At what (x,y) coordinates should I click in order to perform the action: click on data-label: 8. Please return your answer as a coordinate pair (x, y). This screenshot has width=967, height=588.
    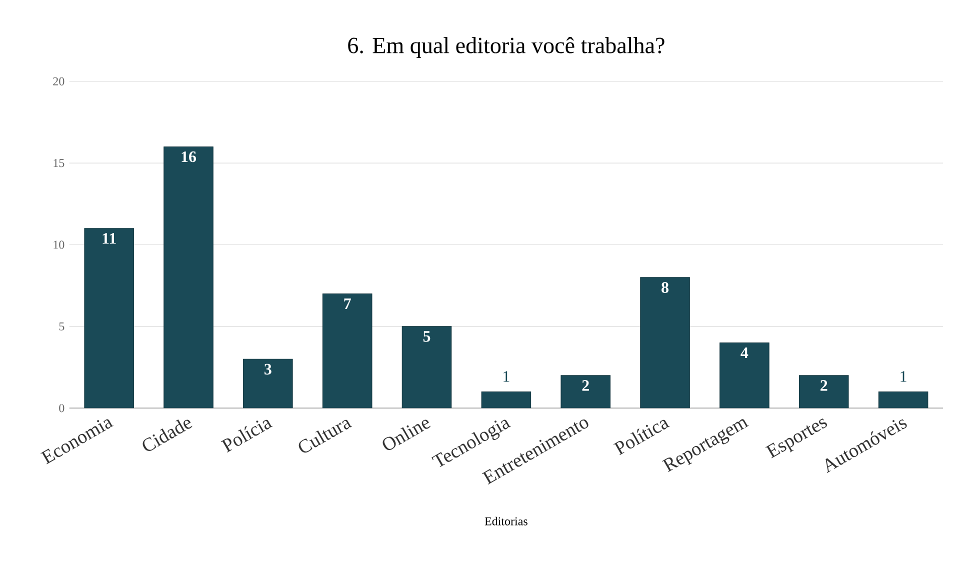
    Looking at the image, I should click on (665, 287).